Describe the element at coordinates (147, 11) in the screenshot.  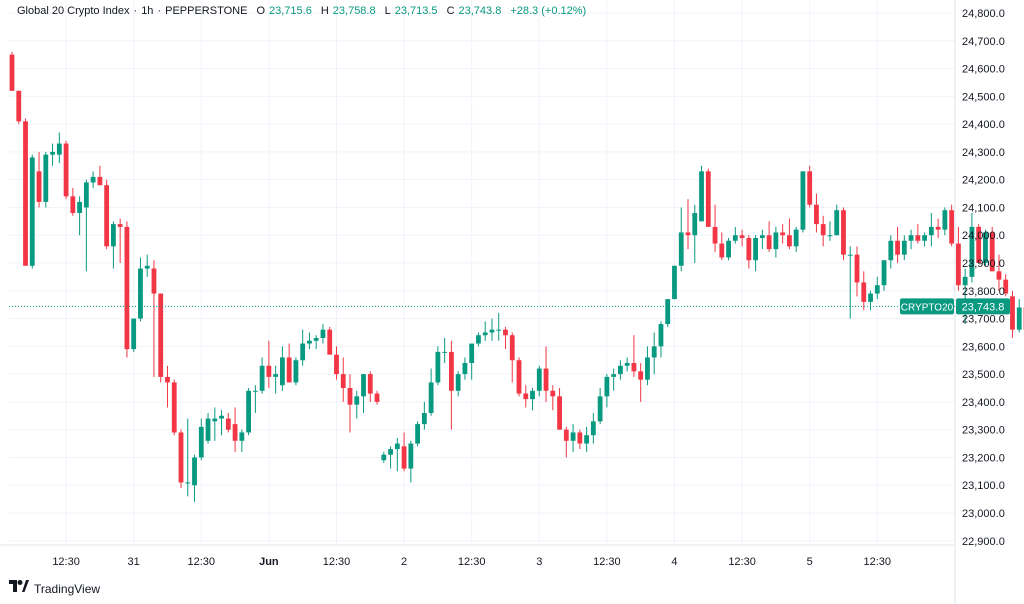
I see `interval-label: 1h` at that location.